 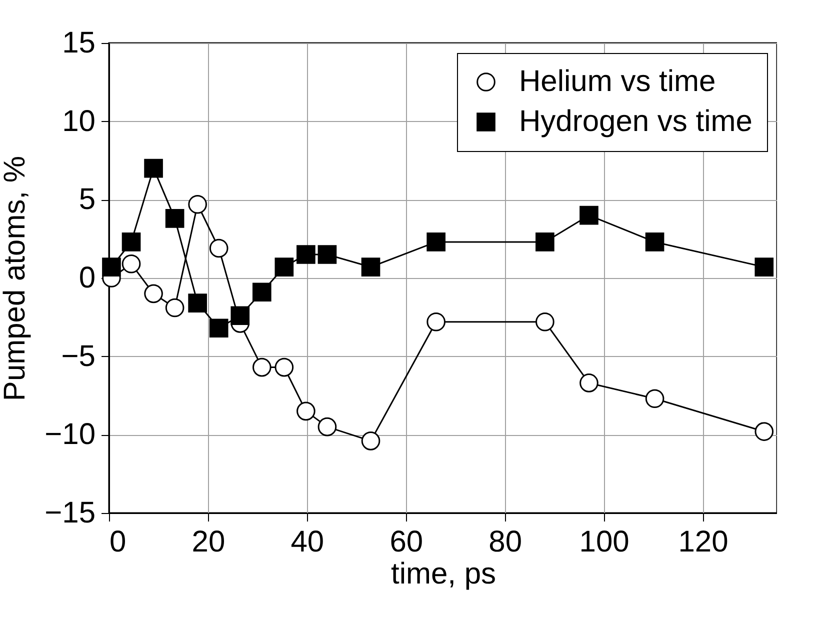 I want to click on x-tick-label: 80, so click(x=505, y=542).